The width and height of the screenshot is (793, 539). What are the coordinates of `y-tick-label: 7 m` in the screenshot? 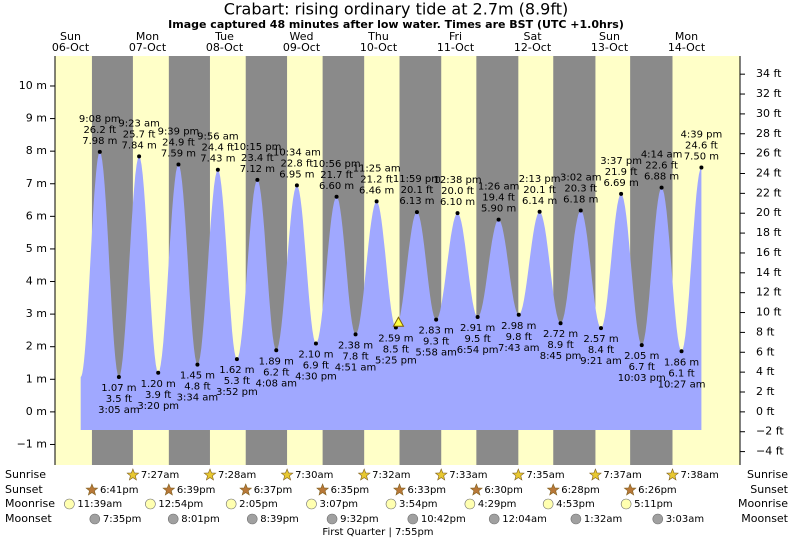 It's located at (36, 183).